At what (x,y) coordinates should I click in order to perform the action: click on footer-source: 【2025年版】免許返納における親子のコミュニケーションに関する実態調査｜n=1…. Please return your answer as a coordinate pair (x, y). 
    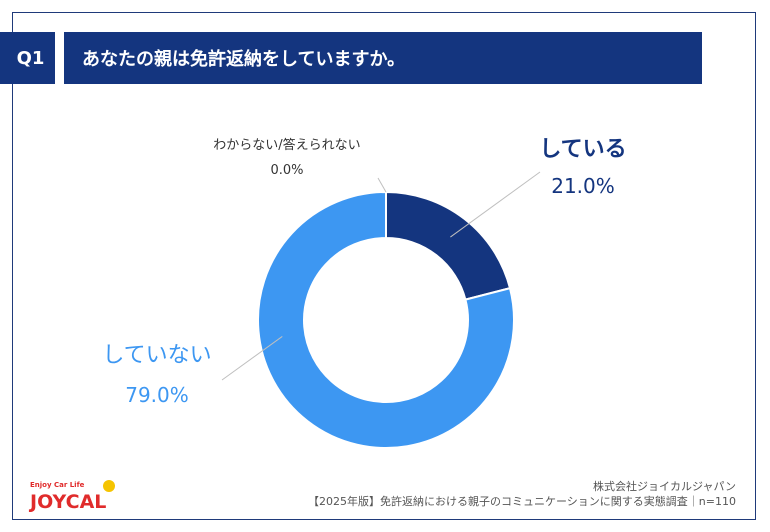
    Looking at the image, I should click on (522, 501).